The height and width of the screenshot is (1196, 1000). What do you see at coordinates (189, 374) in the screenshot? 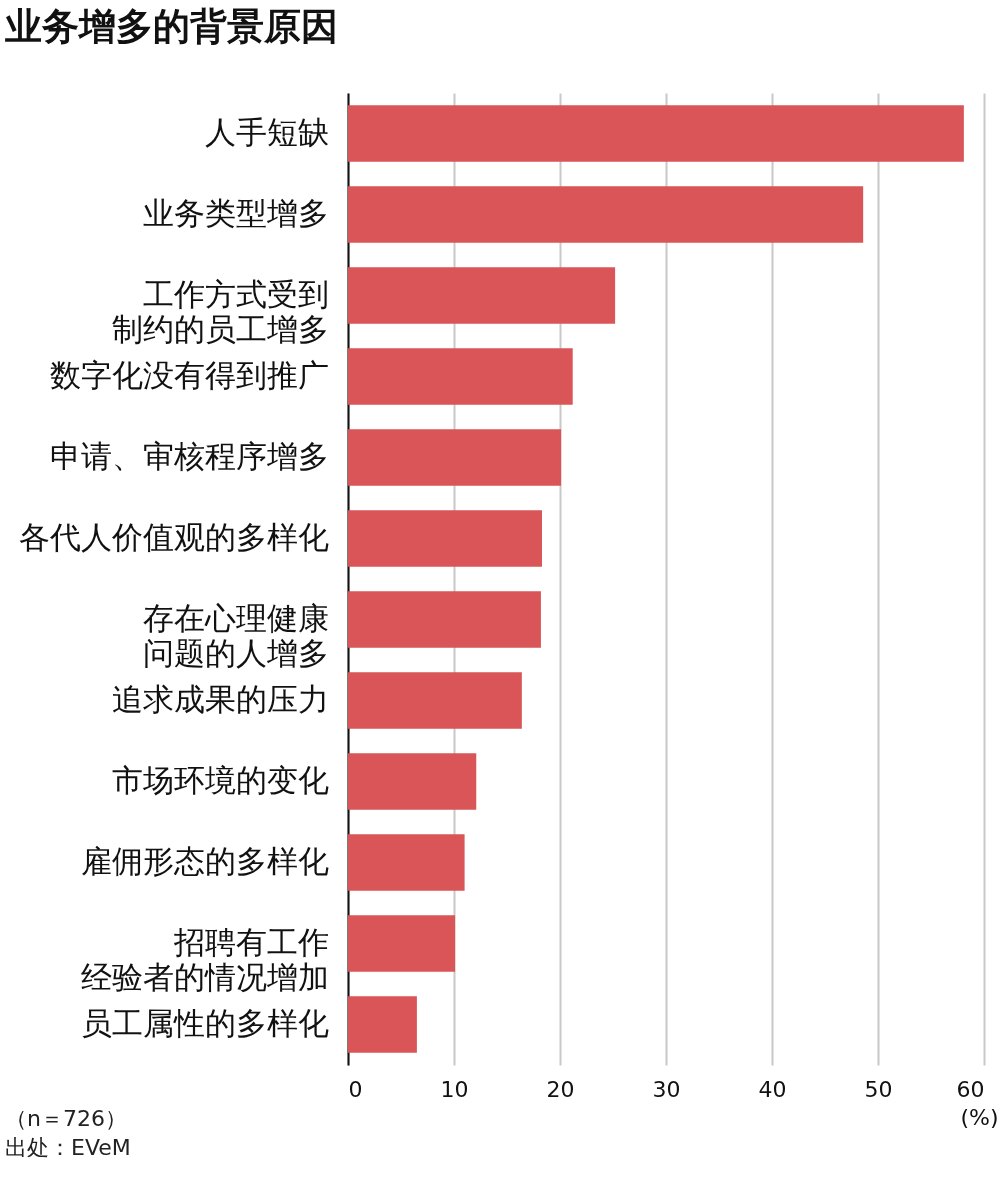
I see `y-tick-label: 数字化没有得到推广` at bounding box center [189, 374].